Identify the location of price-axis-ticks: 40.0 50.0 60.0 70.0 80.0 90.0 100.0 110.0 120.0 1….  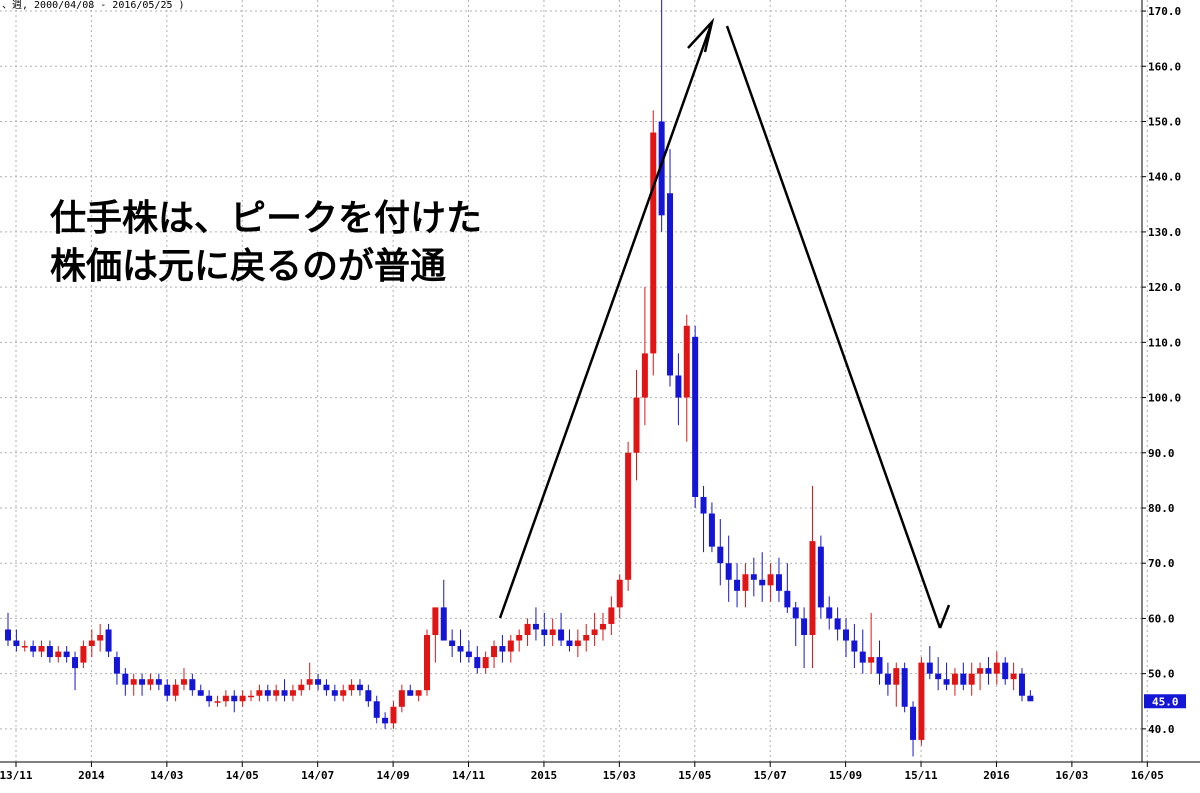
(1161, 370).